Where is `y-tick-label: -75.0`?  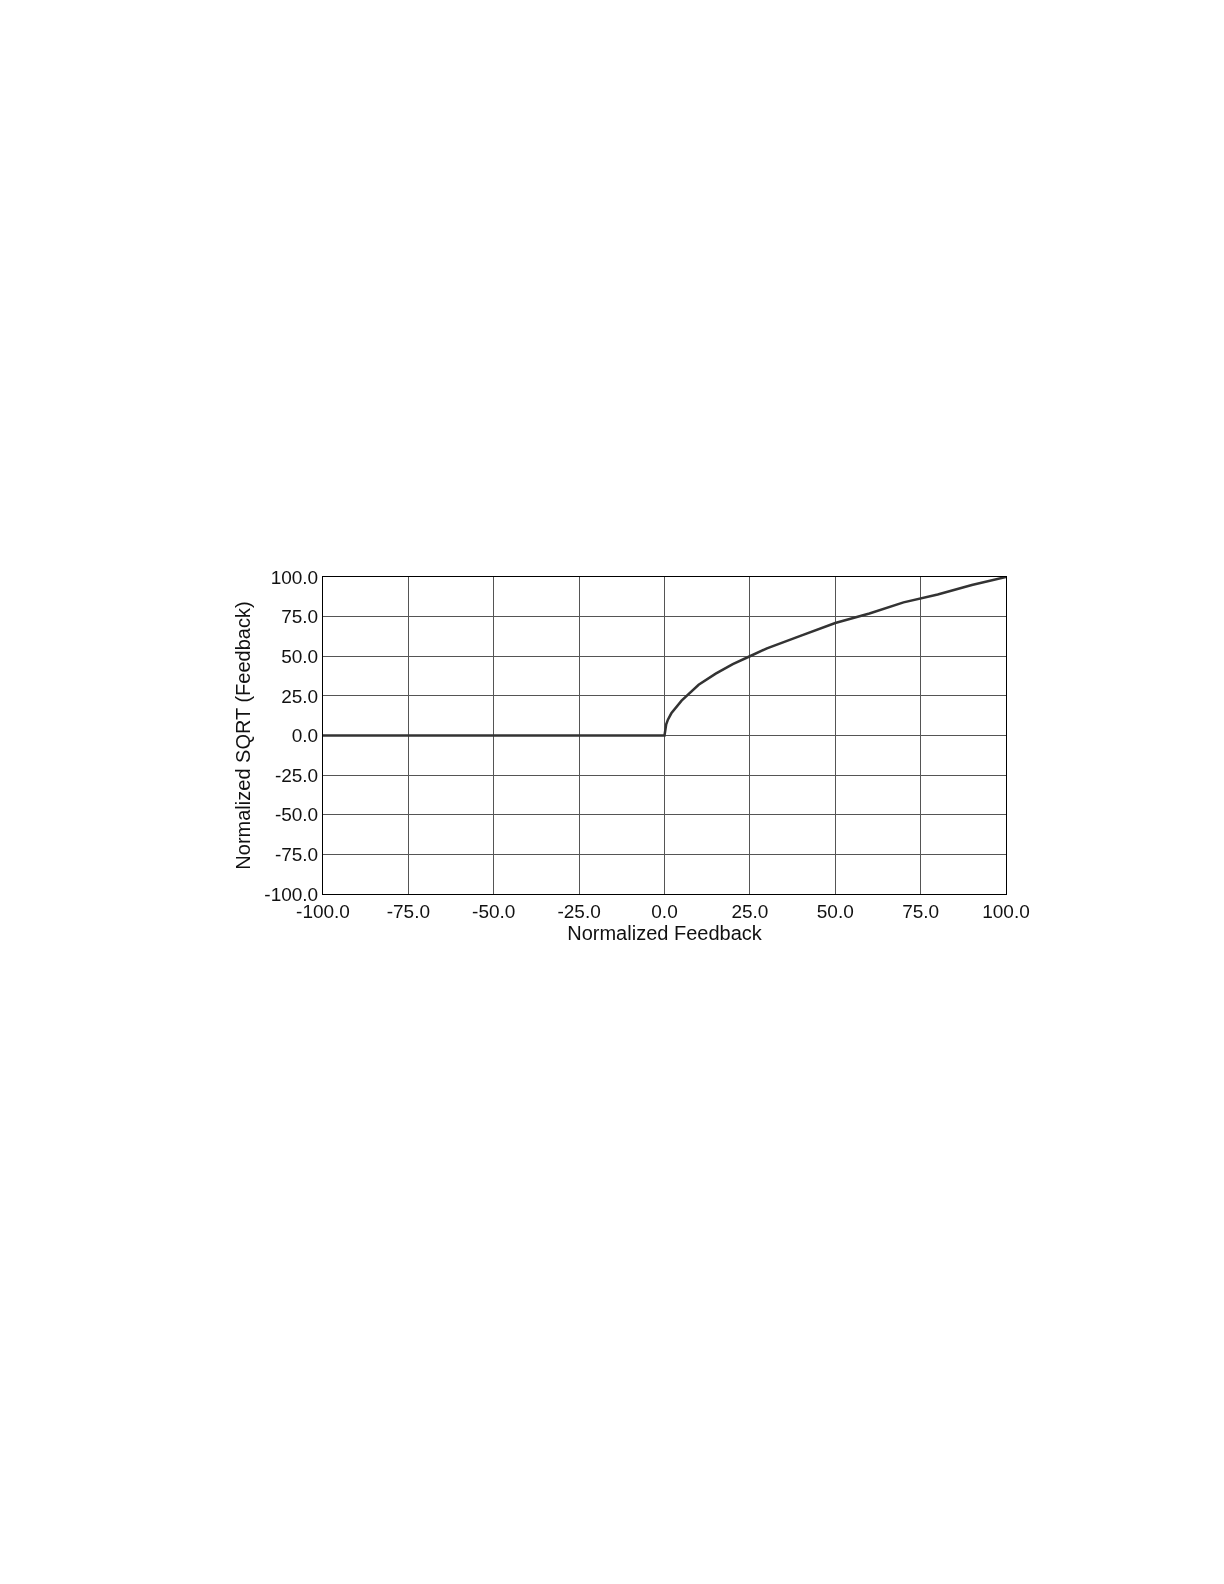 y-tick-label: -75.0 is located at coordinates (296, 855).